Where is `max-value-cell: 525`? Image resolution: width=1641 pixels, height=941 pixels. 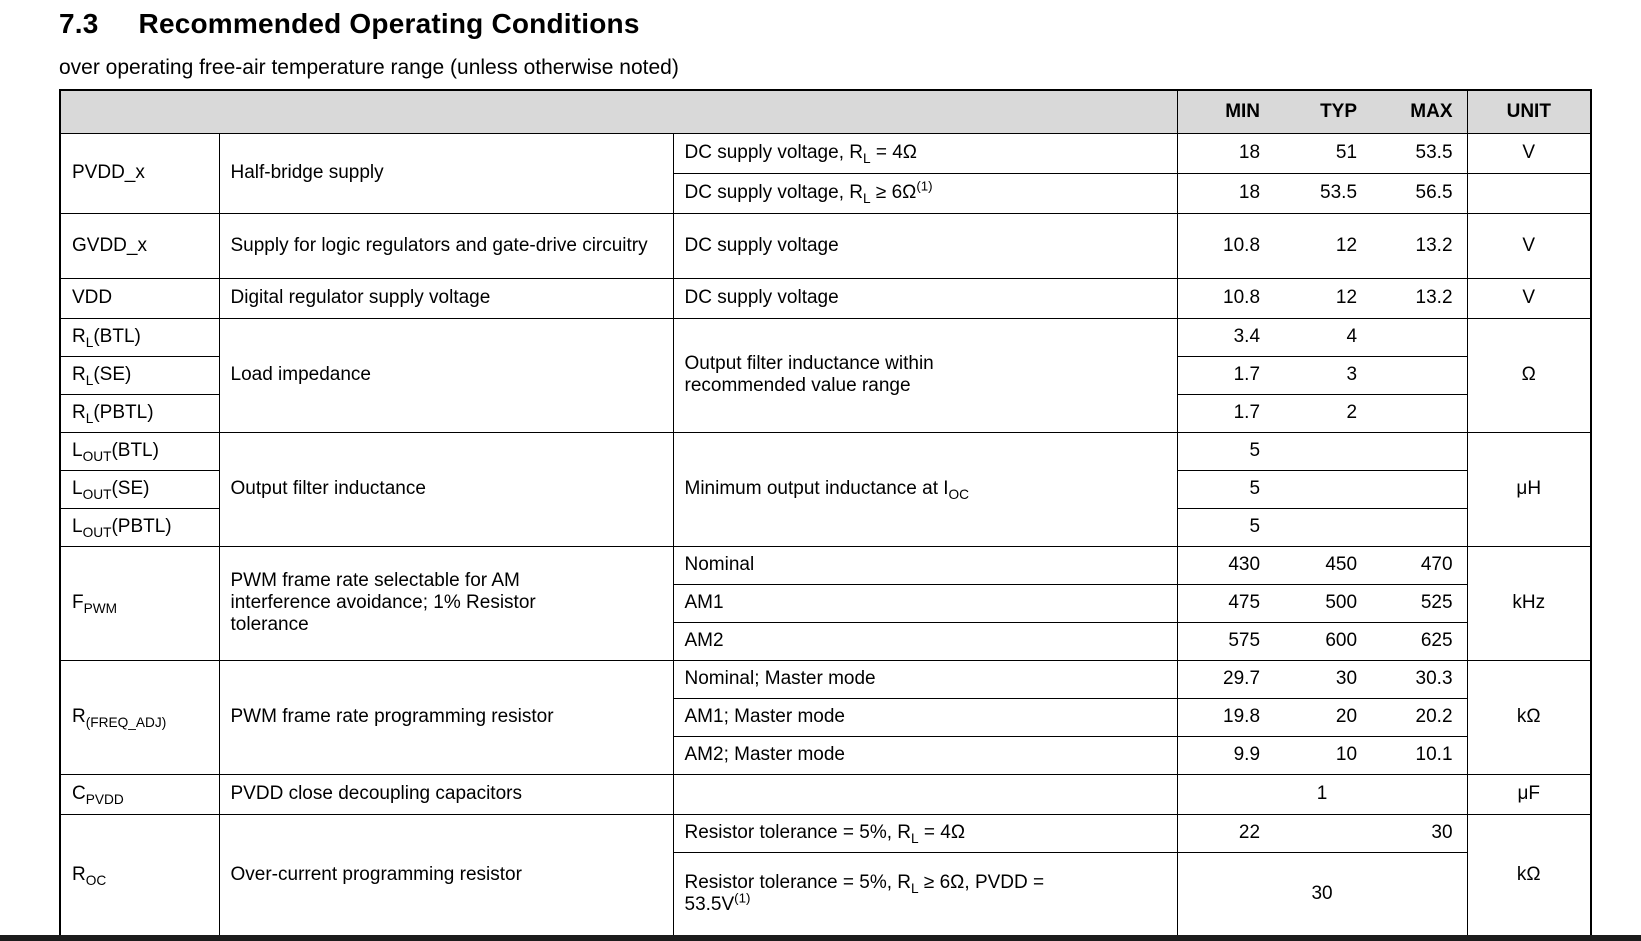 max-value-cell: 525 is located at coordinates (1419, 603).